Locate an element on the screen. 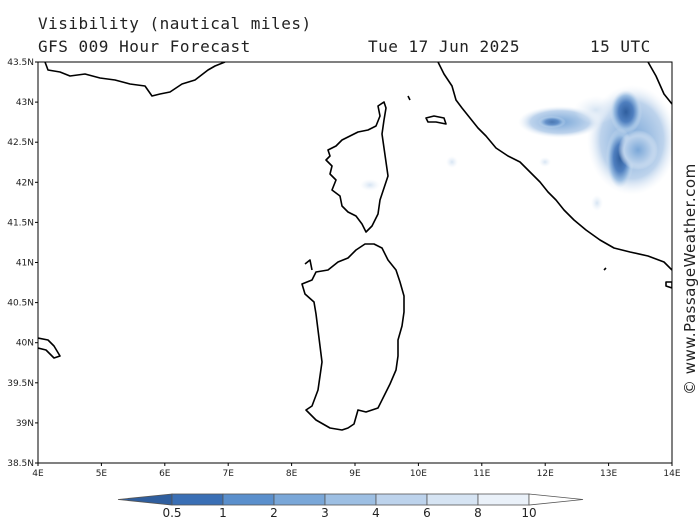  lat-tick-label: 40N is located at coordinates (25, 344).